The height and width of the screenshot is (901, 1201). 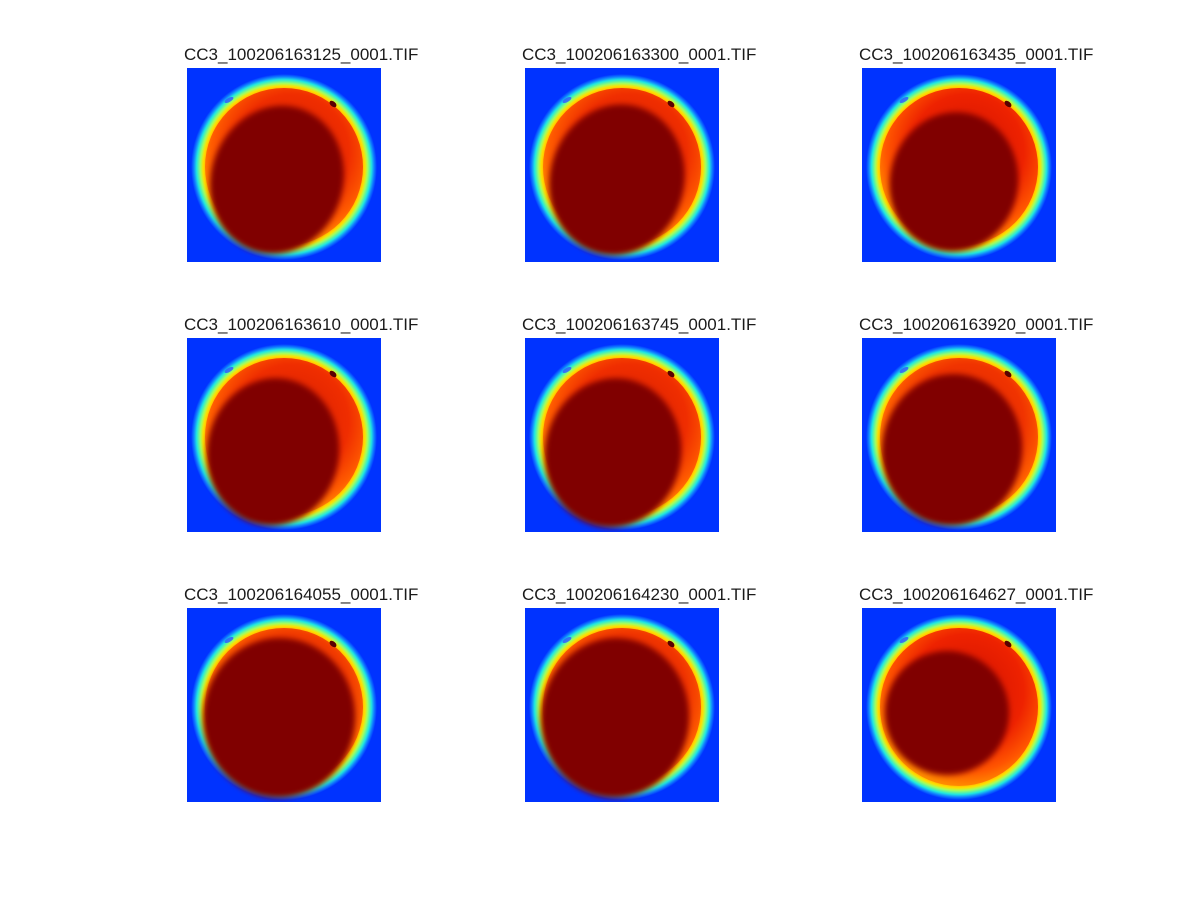 I want to click on panel-title: CC3_100206164055_0001.TIF, so click(x=301, y=594).